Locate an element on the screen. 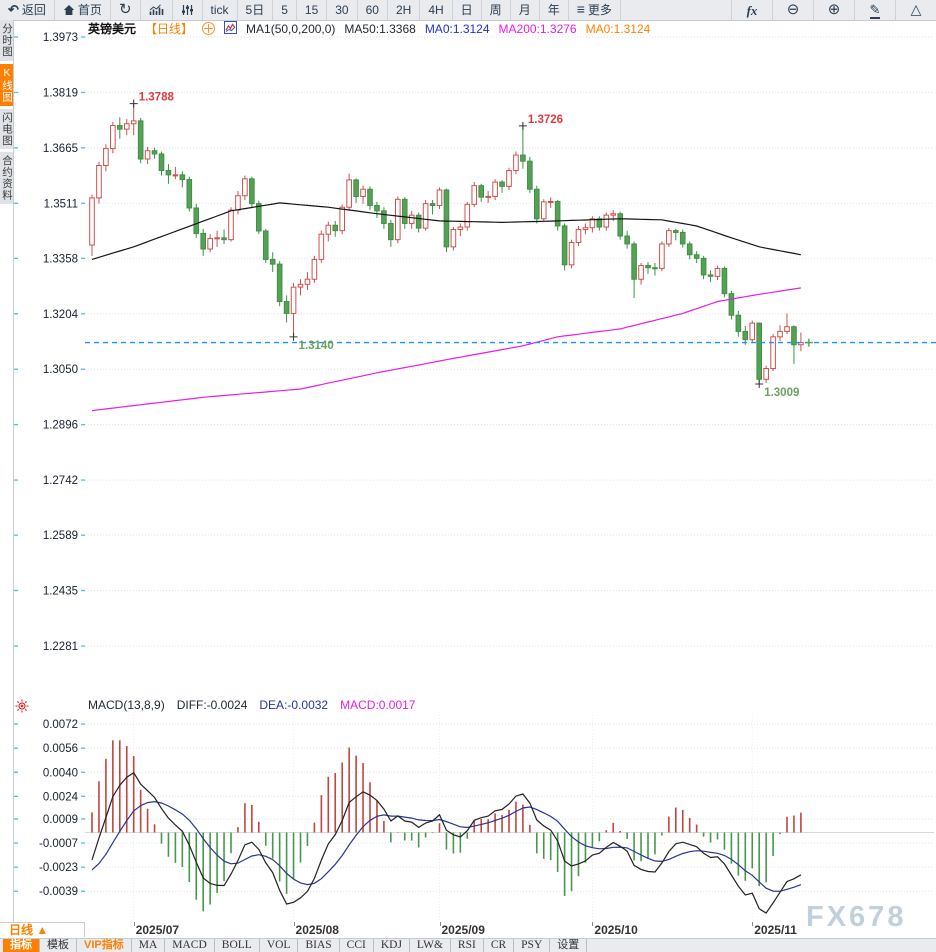 This screenshot has width=936, height=952. back-button: ↶ 返回 is located at coordinates (27, 10).